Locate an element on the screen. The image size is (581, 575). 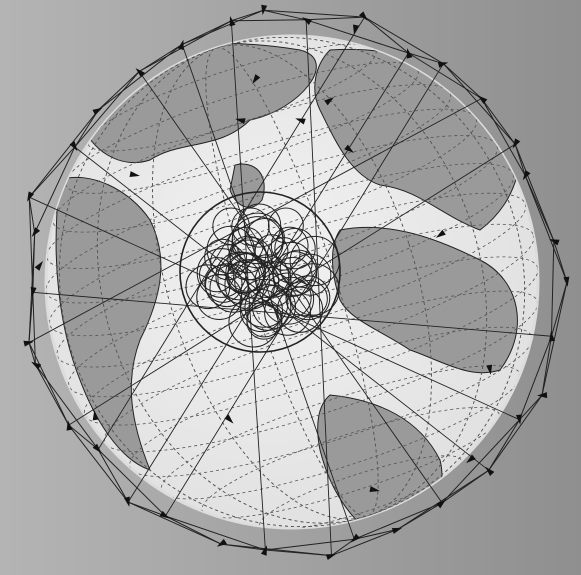
land is located at coordinates (247, 185).